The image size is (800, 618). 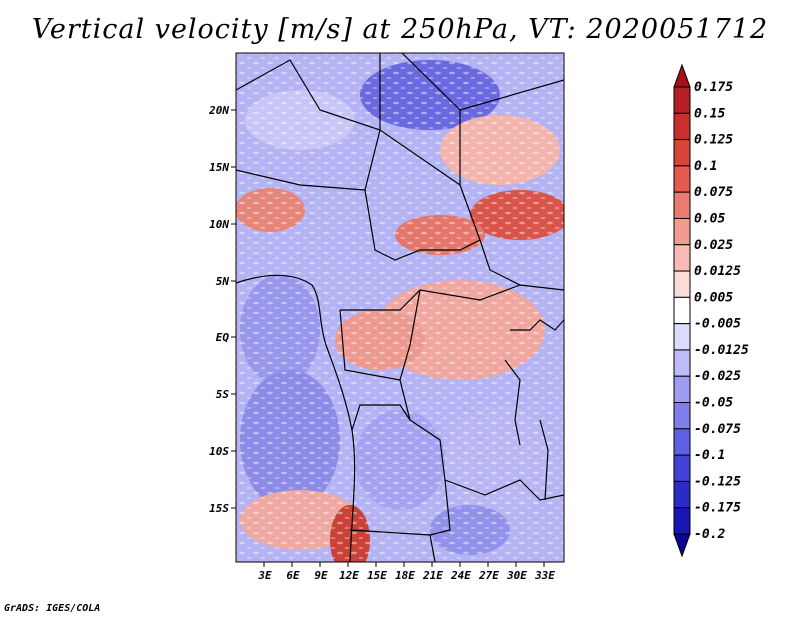 I want to click on footer-credit: GrADS: IGES/COLA, so click(x=52, y=608).